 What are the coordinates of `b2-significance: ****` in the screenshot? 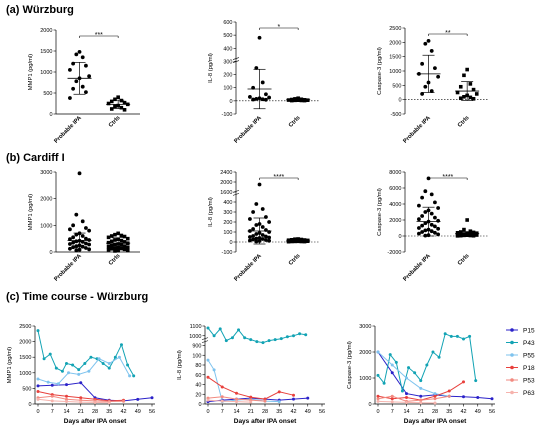 It's located at (278, 177).